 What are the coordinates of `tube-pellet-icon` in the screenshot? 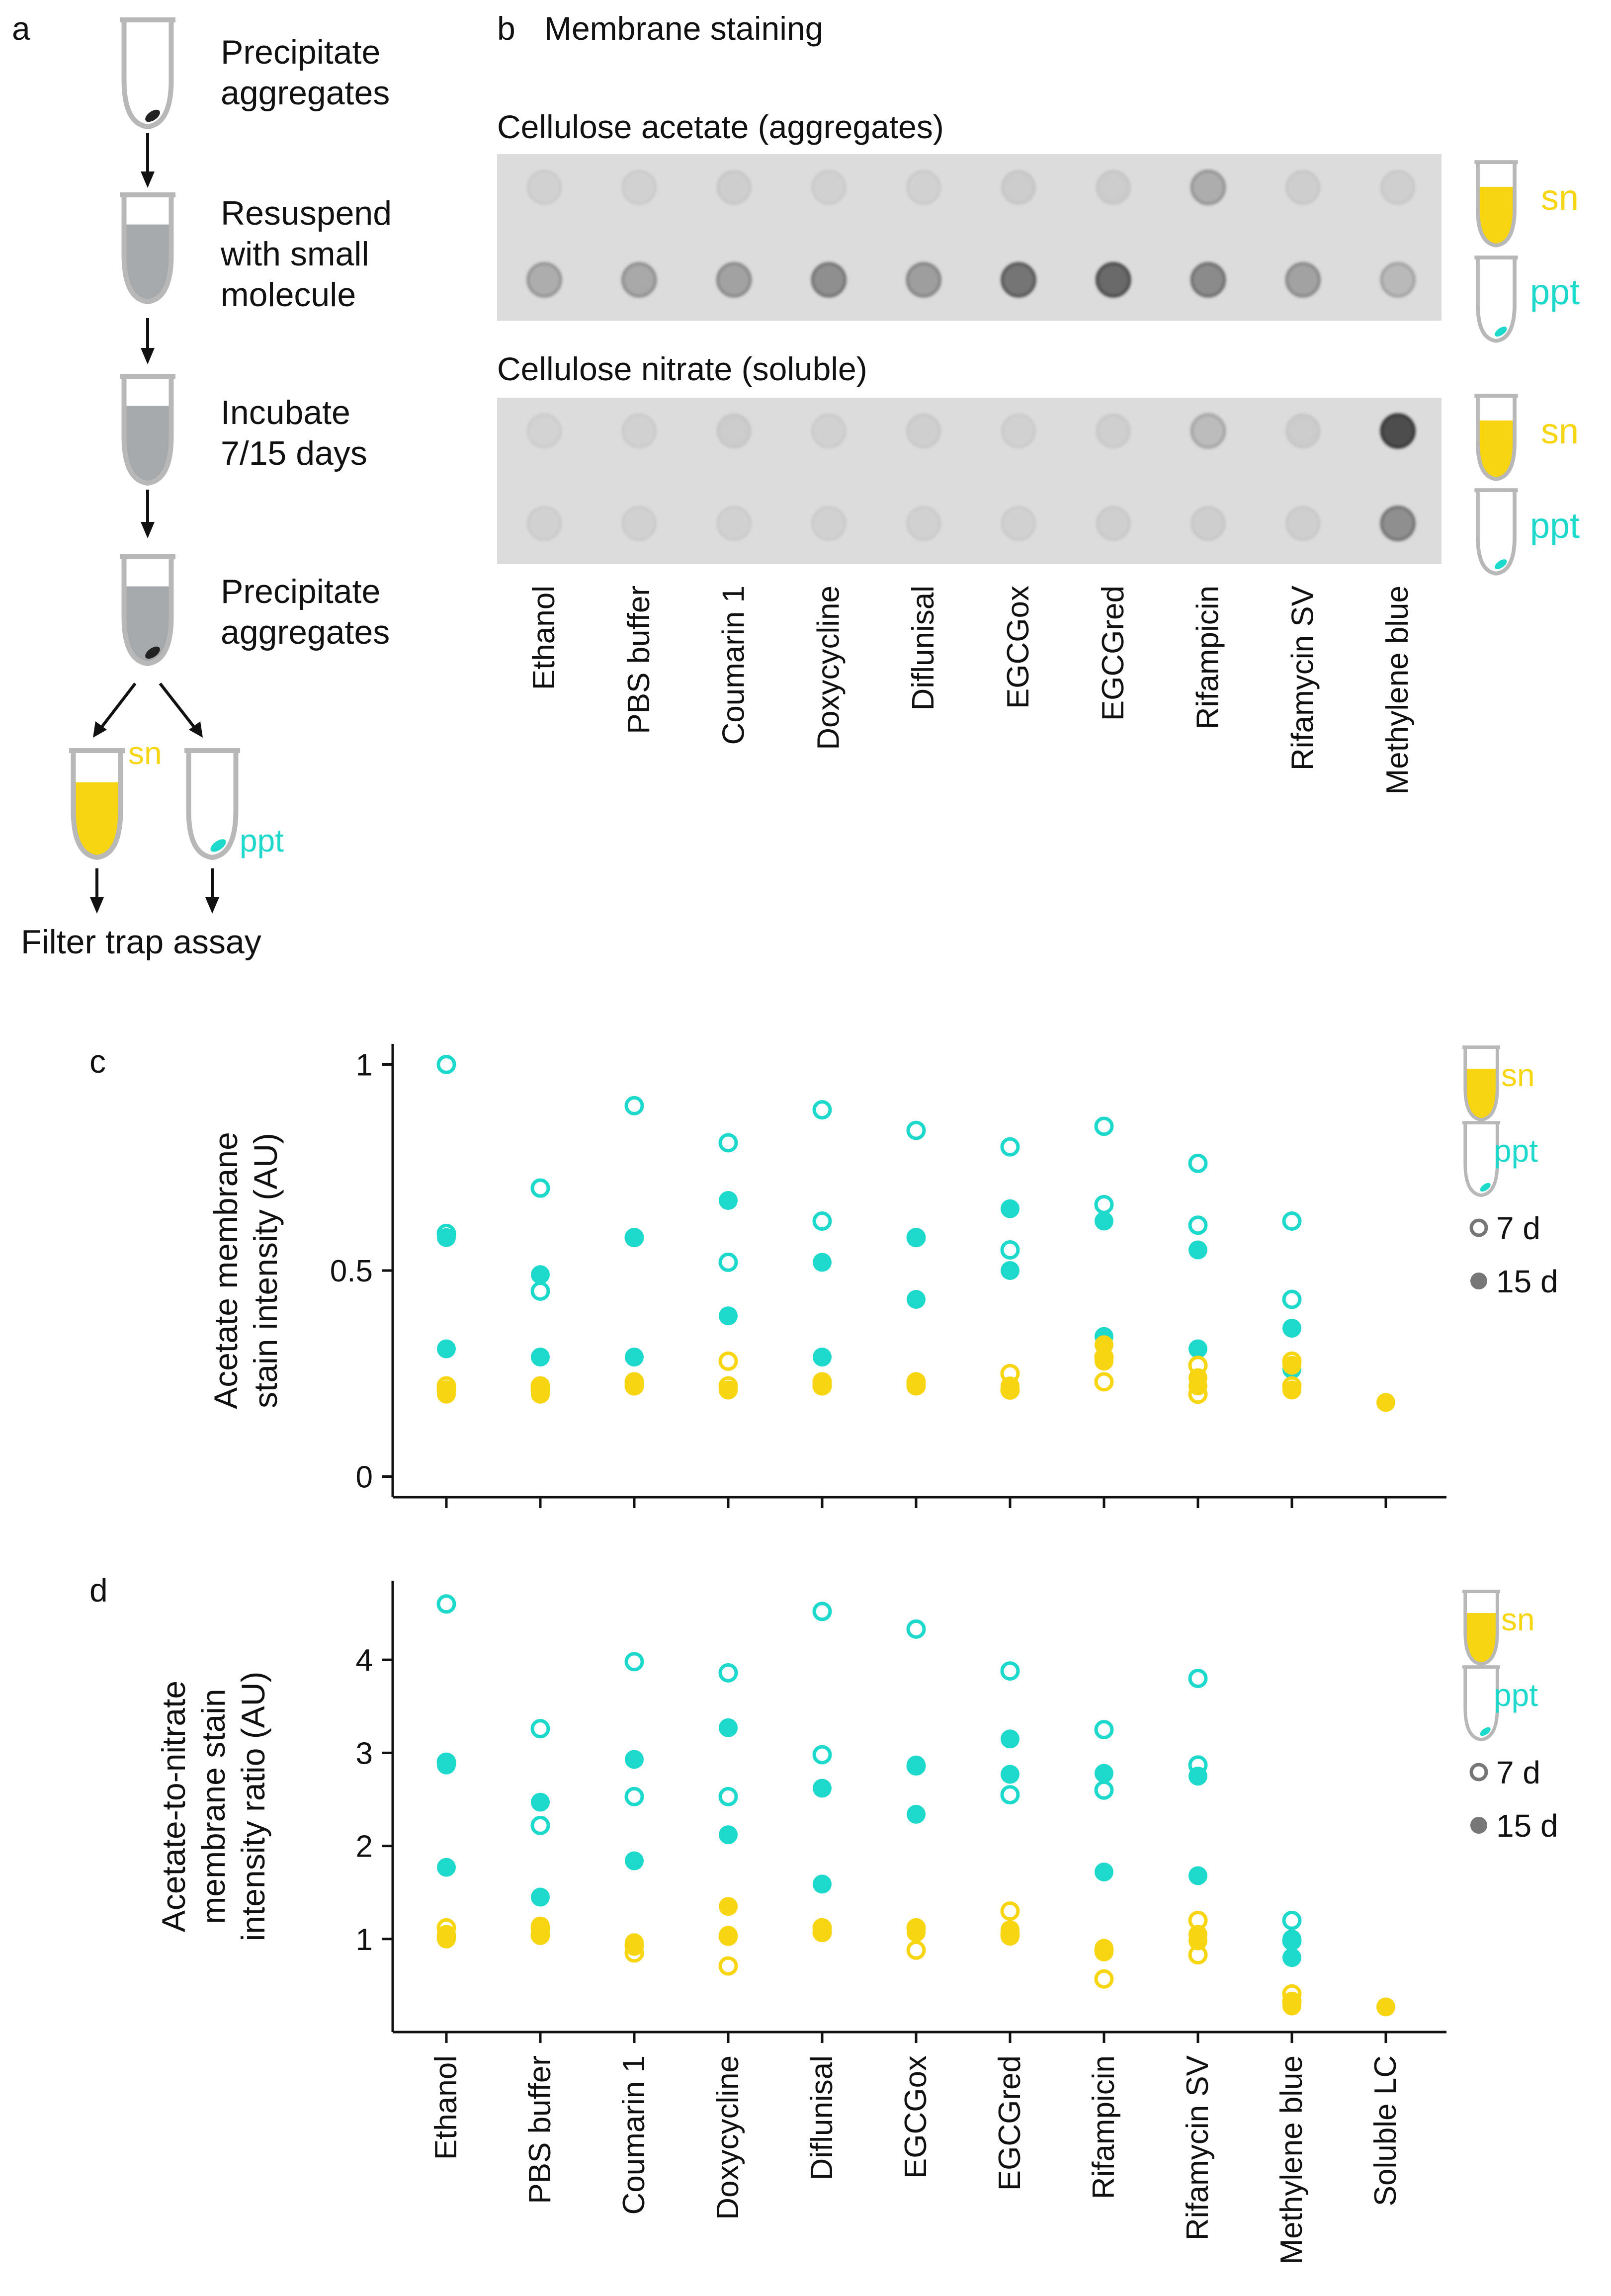 It's located at (148, 74).